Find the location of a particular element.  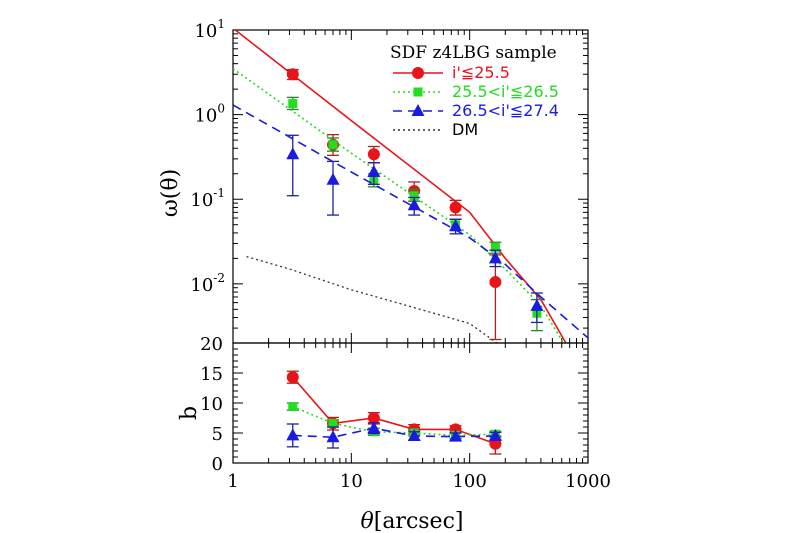

bottom-panel: 0 5 10 15 20 is located at coordinates (394, 404).